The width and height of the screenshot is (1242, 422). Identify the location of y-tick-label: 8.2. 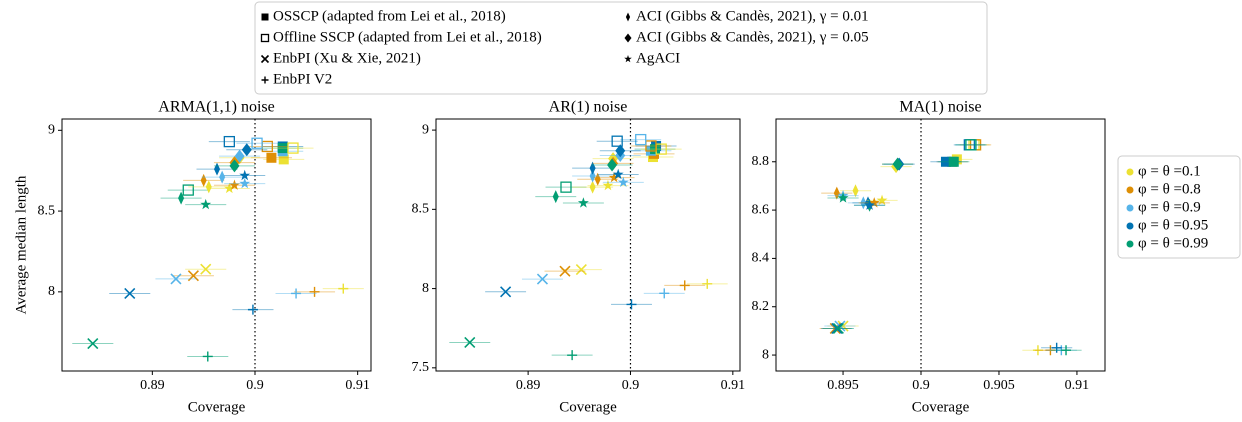
(761, 306).